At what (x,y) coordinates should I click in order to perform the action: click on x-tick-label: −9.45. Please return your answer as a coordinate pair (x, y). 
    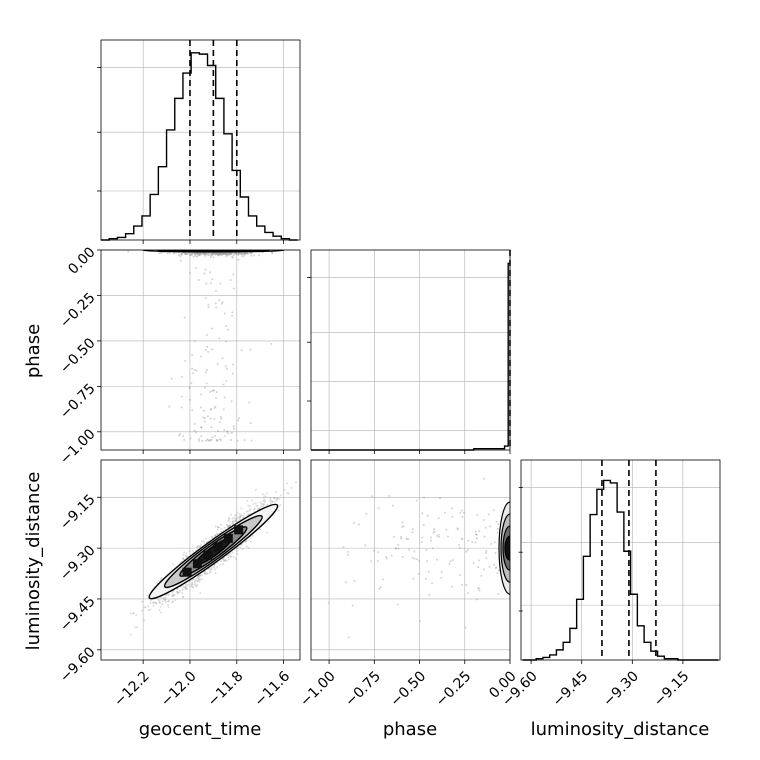
    Looking at the image, I should click on (571, 689).